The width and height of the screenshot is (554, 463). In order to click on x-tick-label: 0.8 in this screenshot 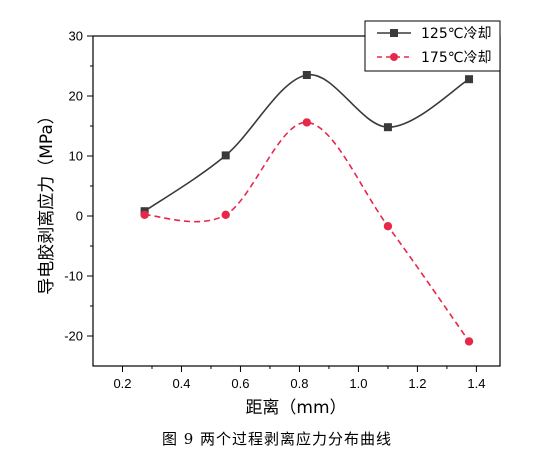, I will do `click(299, 383)`.